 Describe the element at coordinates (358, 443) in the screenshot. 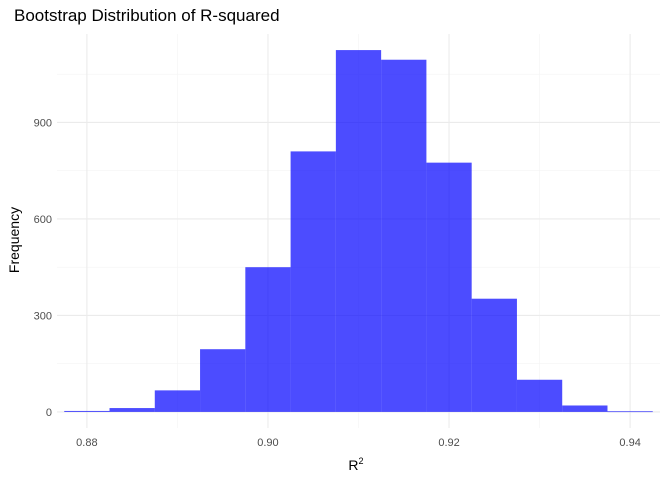

I see `x-axis-ticks: 0.88 0.90 0.92 0.94` at that location.